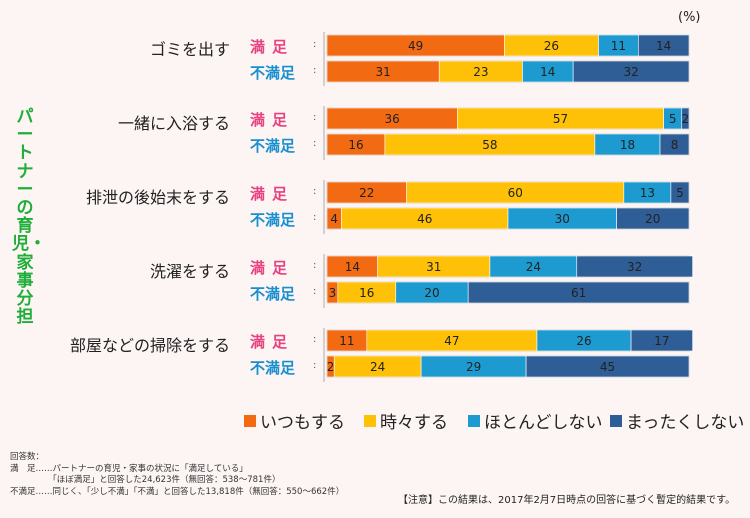  Describe the element at coordinates (392, 119) in the screenshot. I see `data-label: 36` at that location.